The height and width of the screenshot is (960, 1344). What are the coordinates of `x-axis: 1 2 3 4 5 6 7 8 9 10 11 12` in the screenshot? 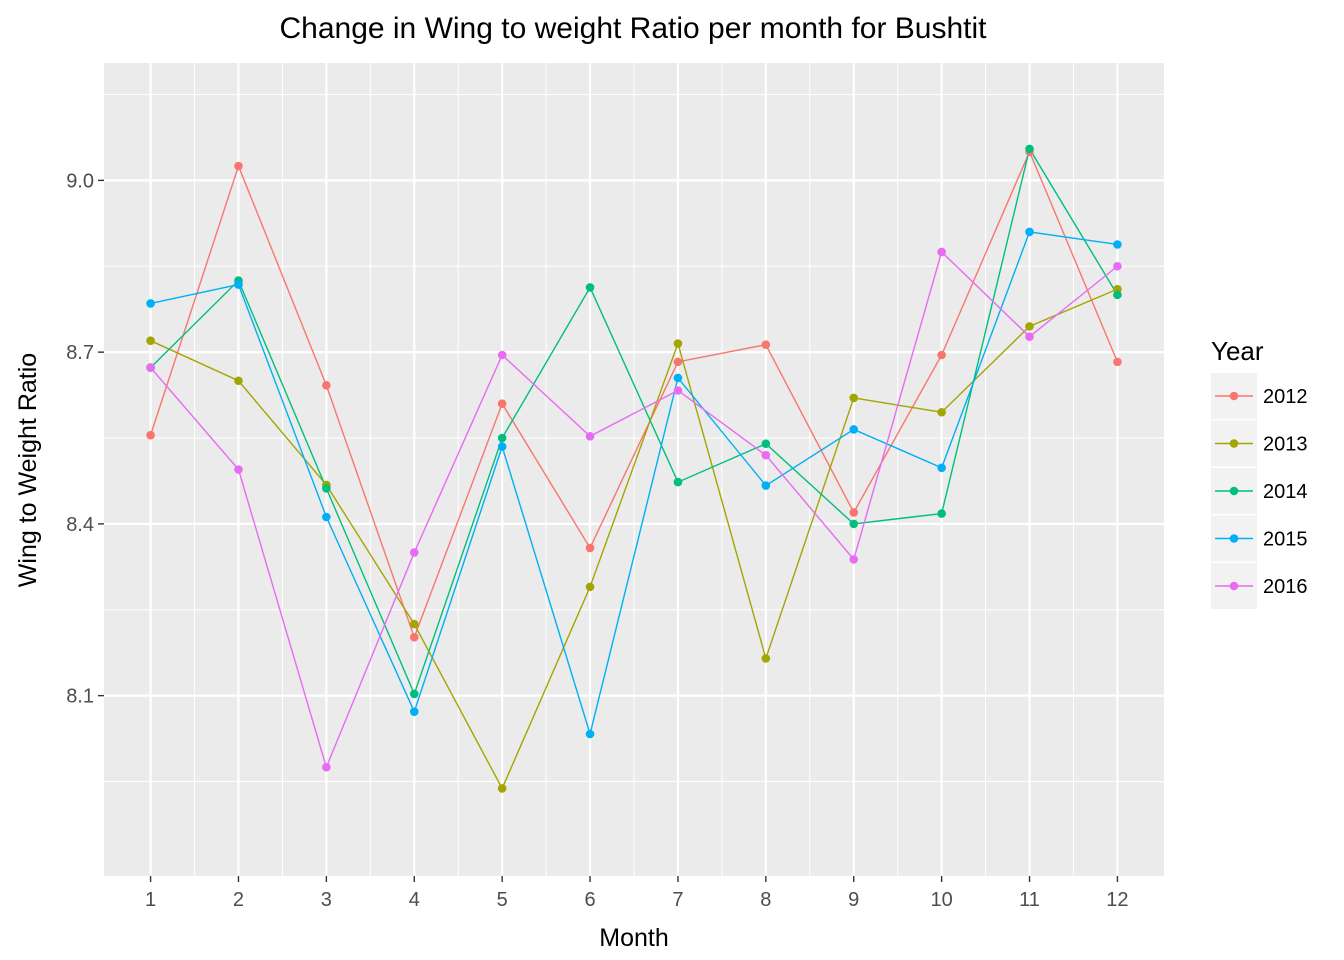 It's located at (637, 893).